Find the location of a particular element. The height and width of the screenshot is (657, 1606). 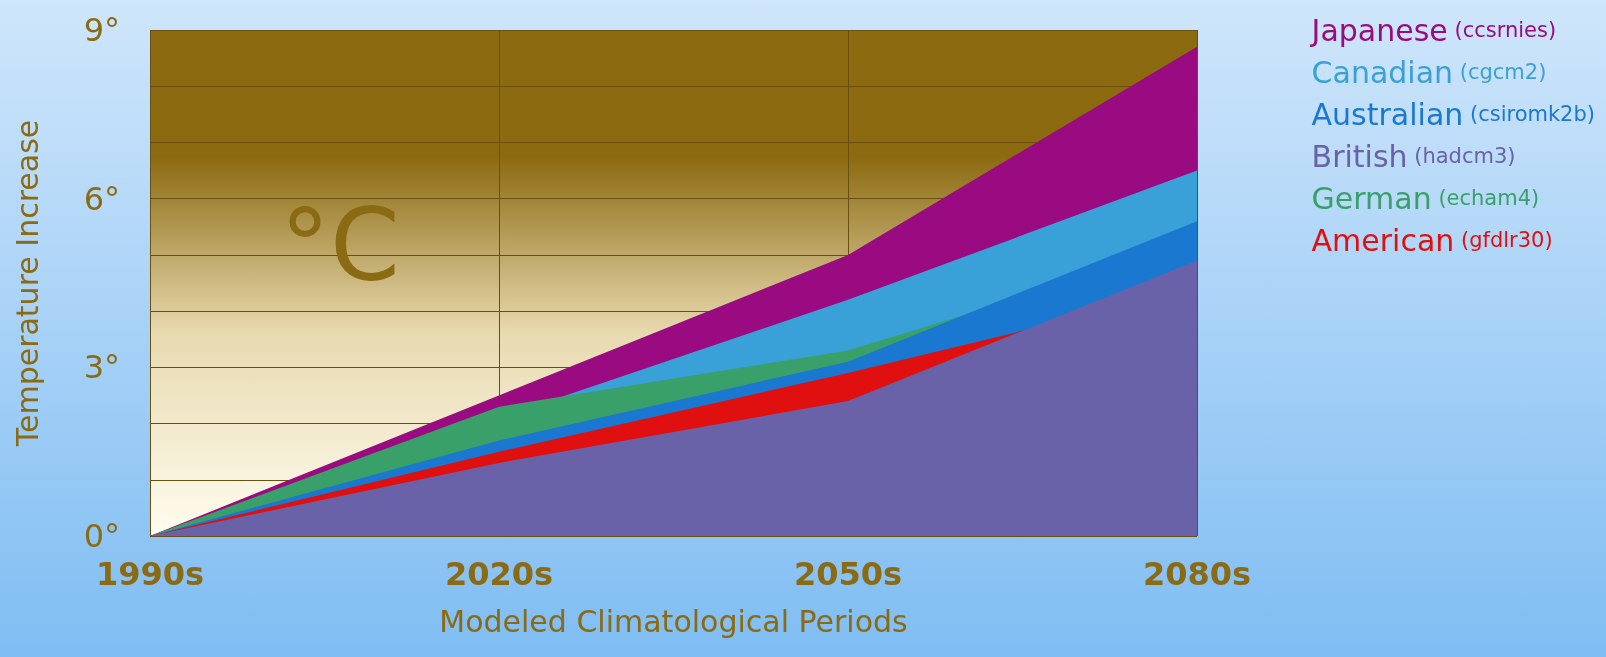

y-tick-label: 9° is located at coordinates (101, 30).